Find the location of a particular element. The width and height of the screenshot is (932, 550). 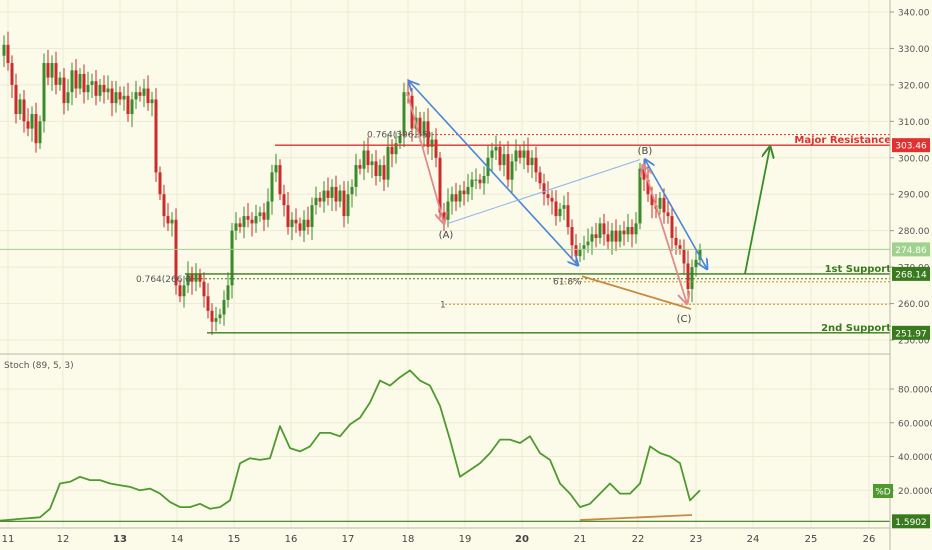

time-tick-label: 12 is located at coordinates (63, 539).